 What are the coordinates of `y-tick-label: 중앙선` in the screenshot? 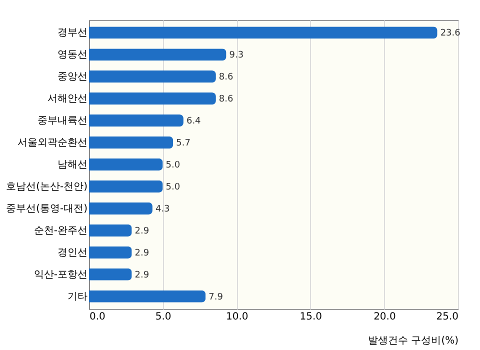 It's located at (73, 77).